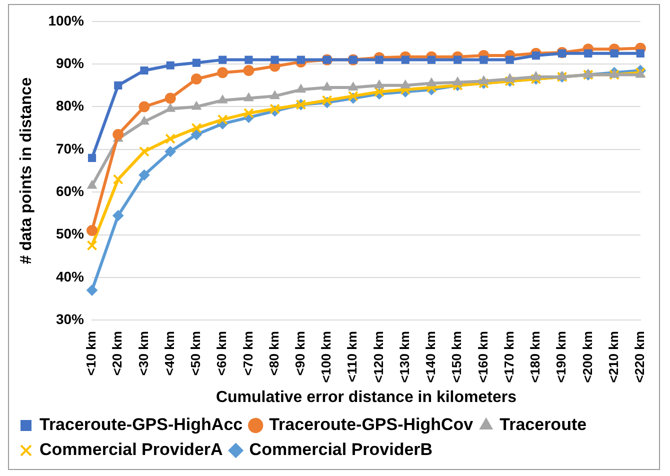  Describe the element at coordinates (70, 190) in the screenshot. I see `y-tick-label: 60%` at that location.